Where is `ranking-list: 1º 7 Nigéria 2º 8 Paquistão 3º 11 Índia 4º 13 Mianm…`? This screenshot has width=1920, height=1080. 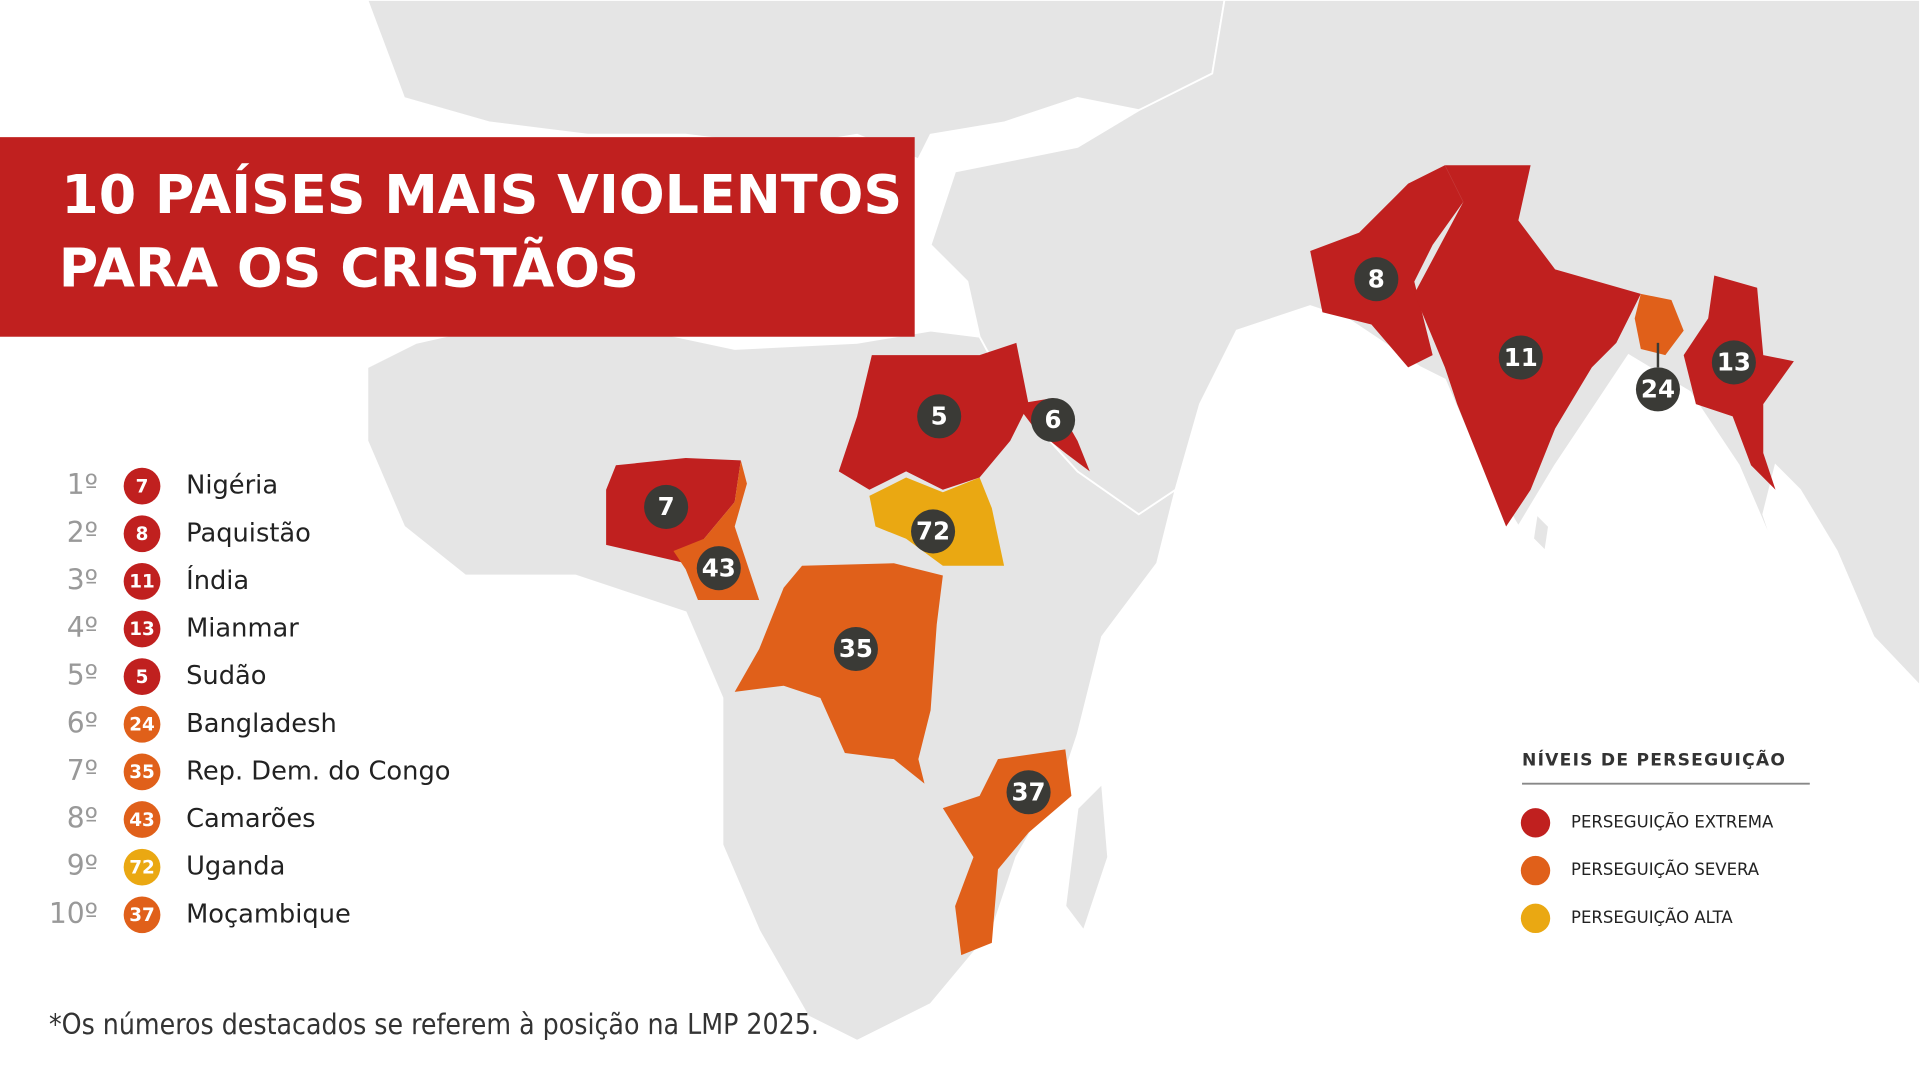 ranking-list: 1º 7 Nigéria 2º 8 Paquistão 3º 11 Índia 4º 13 Mianm… is located at coordinates (249, 700).